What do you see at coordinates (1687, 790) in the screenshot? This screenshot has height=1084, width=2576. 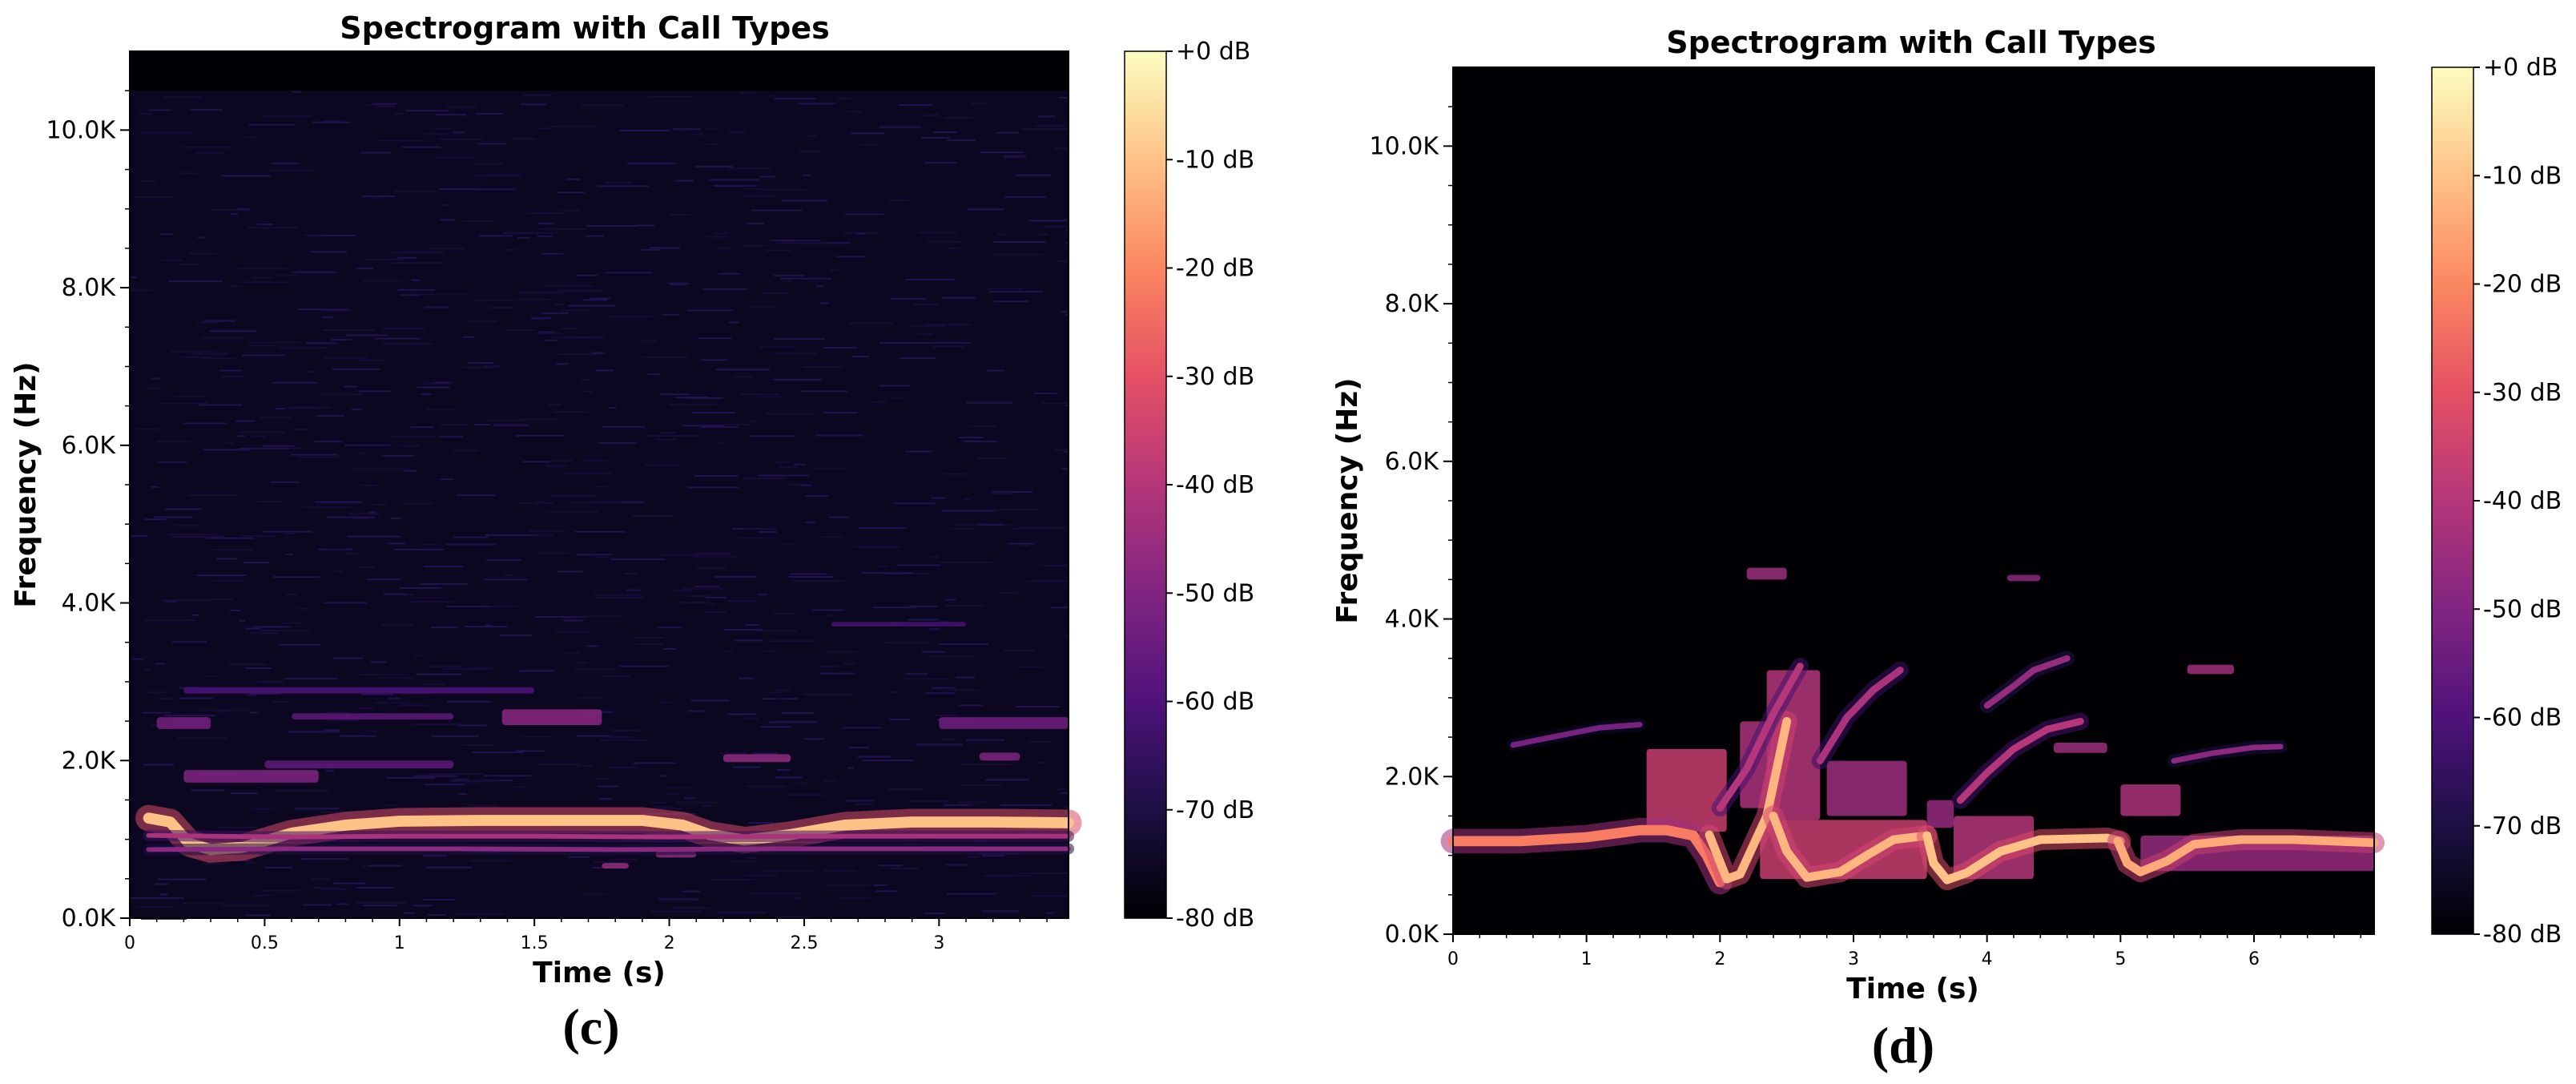 I see `spectral-patch` at bounding box center [1687, 790].